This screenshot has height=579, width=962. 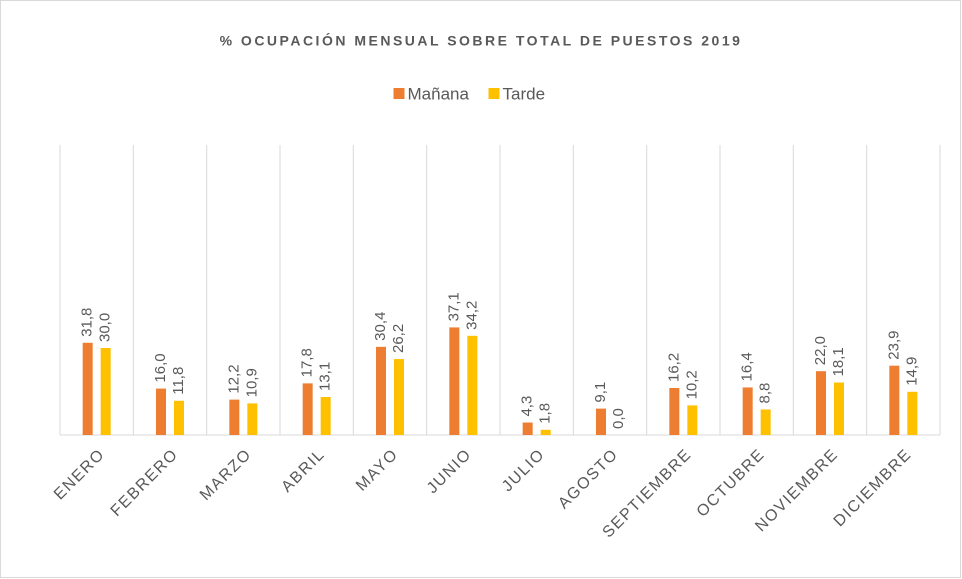 What do you see at coordinates (691, 384) in the screenshot?
I see `data-label: 10,2` at bounding box center [691, 384].